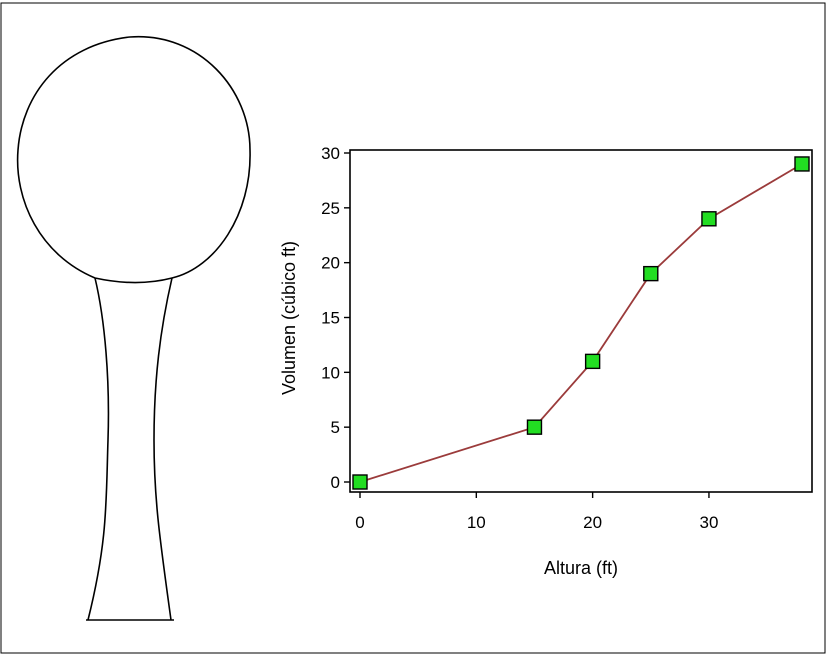  Describe the element at coordinates (330, 208) in the screenshot. I see `y-tick-label: 25` at that location.